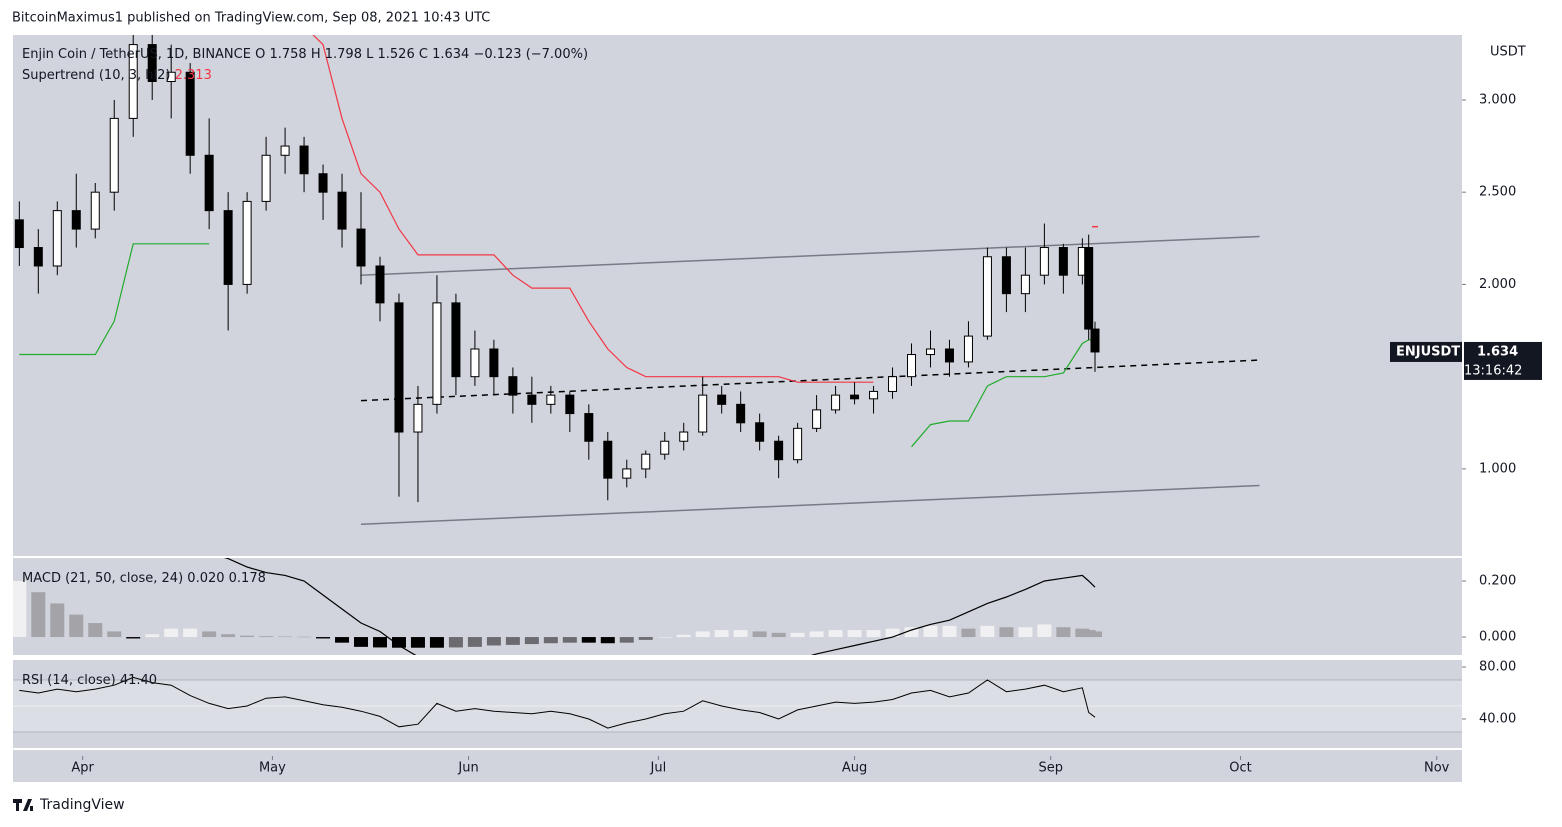 This screenshot has width=1562, height=827. What do you see at coordinates (193, 75) in the screenshot?
I see `legend-item: 2.313` at bounding box center [193, 75].